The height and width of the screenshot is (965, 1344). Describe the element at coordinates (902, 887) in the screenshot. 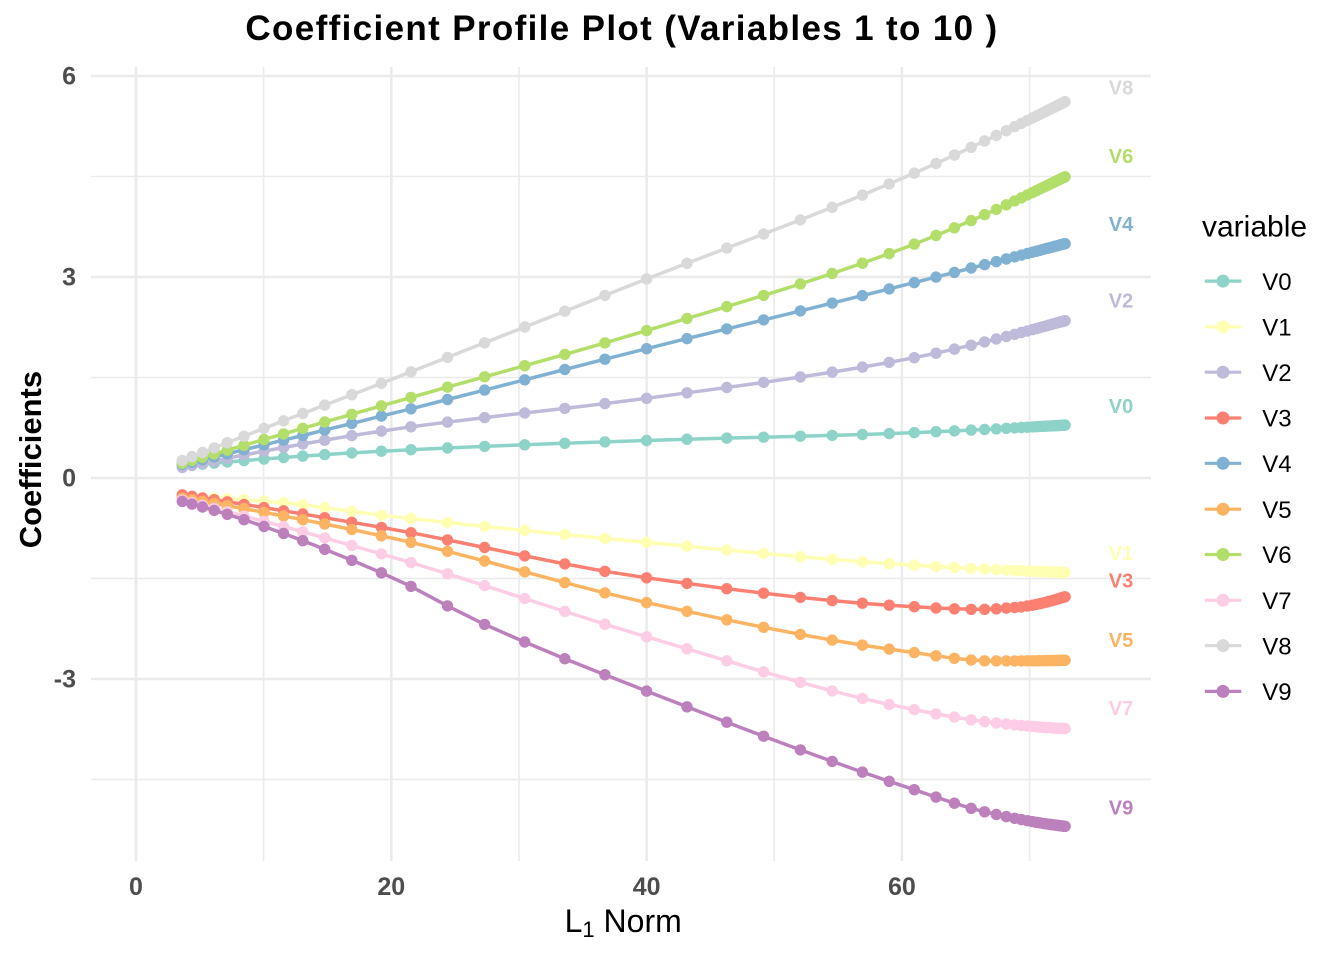

I see `svg-text: 60` at that location.